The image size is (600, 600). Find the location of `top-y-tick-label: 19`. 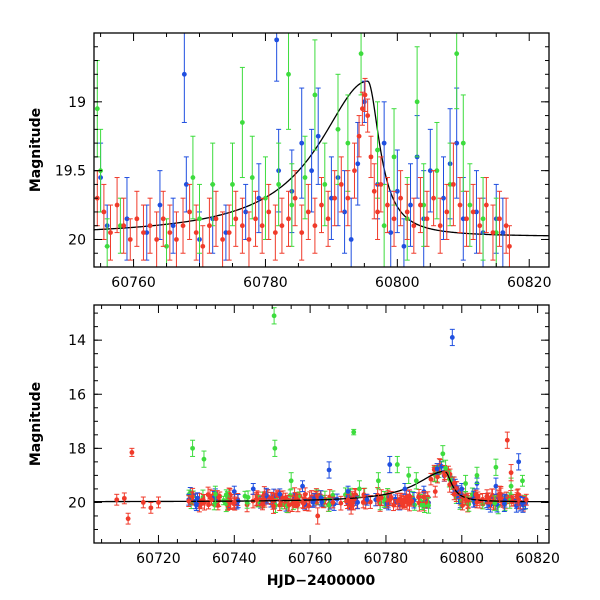

top-y-tick-label: 19 is located at coordinates (77, 103).